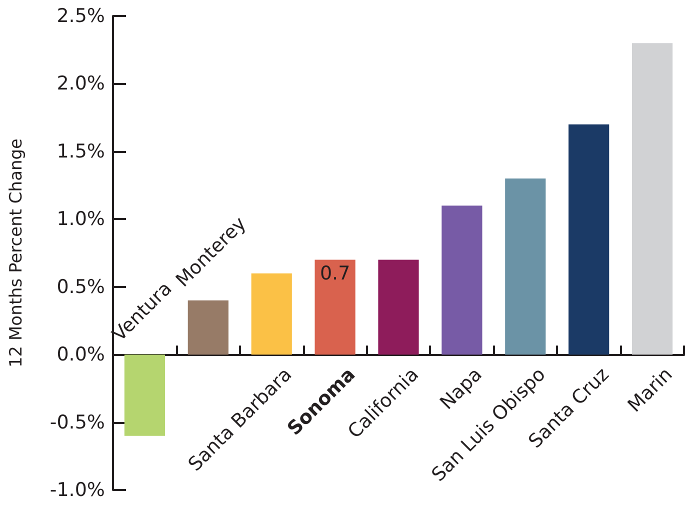 The width and height of the screenshot is (692, 507). I want to click on data-label: 0.7, so click(335, 273).